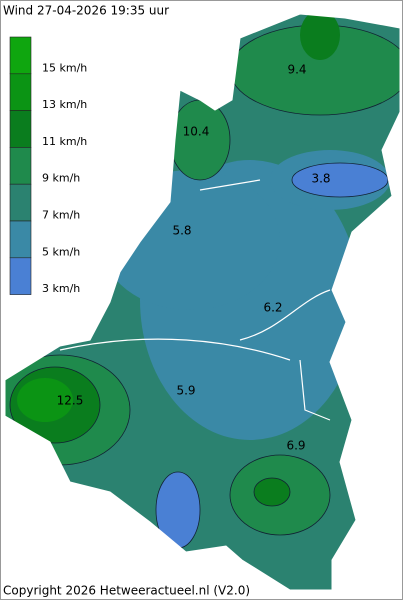 This screenshot has width=403, height=600. What do you see at coordinates (64, 104) in the screenshot?
I see `legend-label: 13 km/h` at bounding box center [64, 104].